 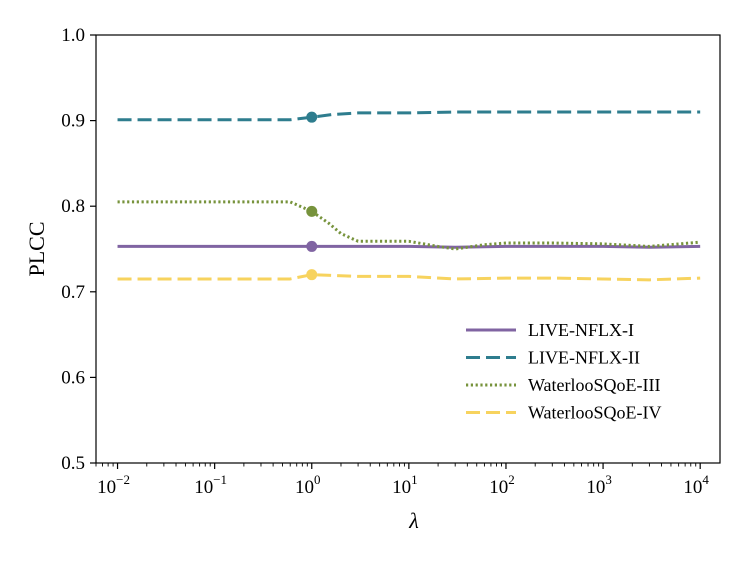 What do you see at coordinates (405, 485) in the screenshot?
I see `x-tick-label: 10¹` at bounding box center [405, 485].